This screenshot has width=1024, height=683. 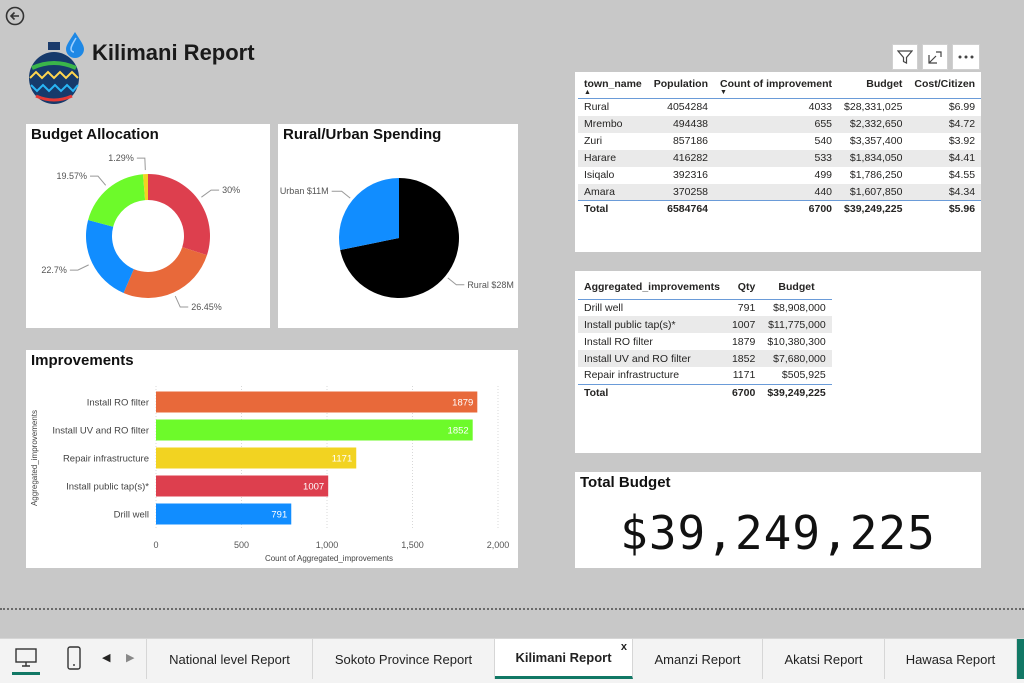 I want to click on table-cell: Harare, so click(x=613, y=158).